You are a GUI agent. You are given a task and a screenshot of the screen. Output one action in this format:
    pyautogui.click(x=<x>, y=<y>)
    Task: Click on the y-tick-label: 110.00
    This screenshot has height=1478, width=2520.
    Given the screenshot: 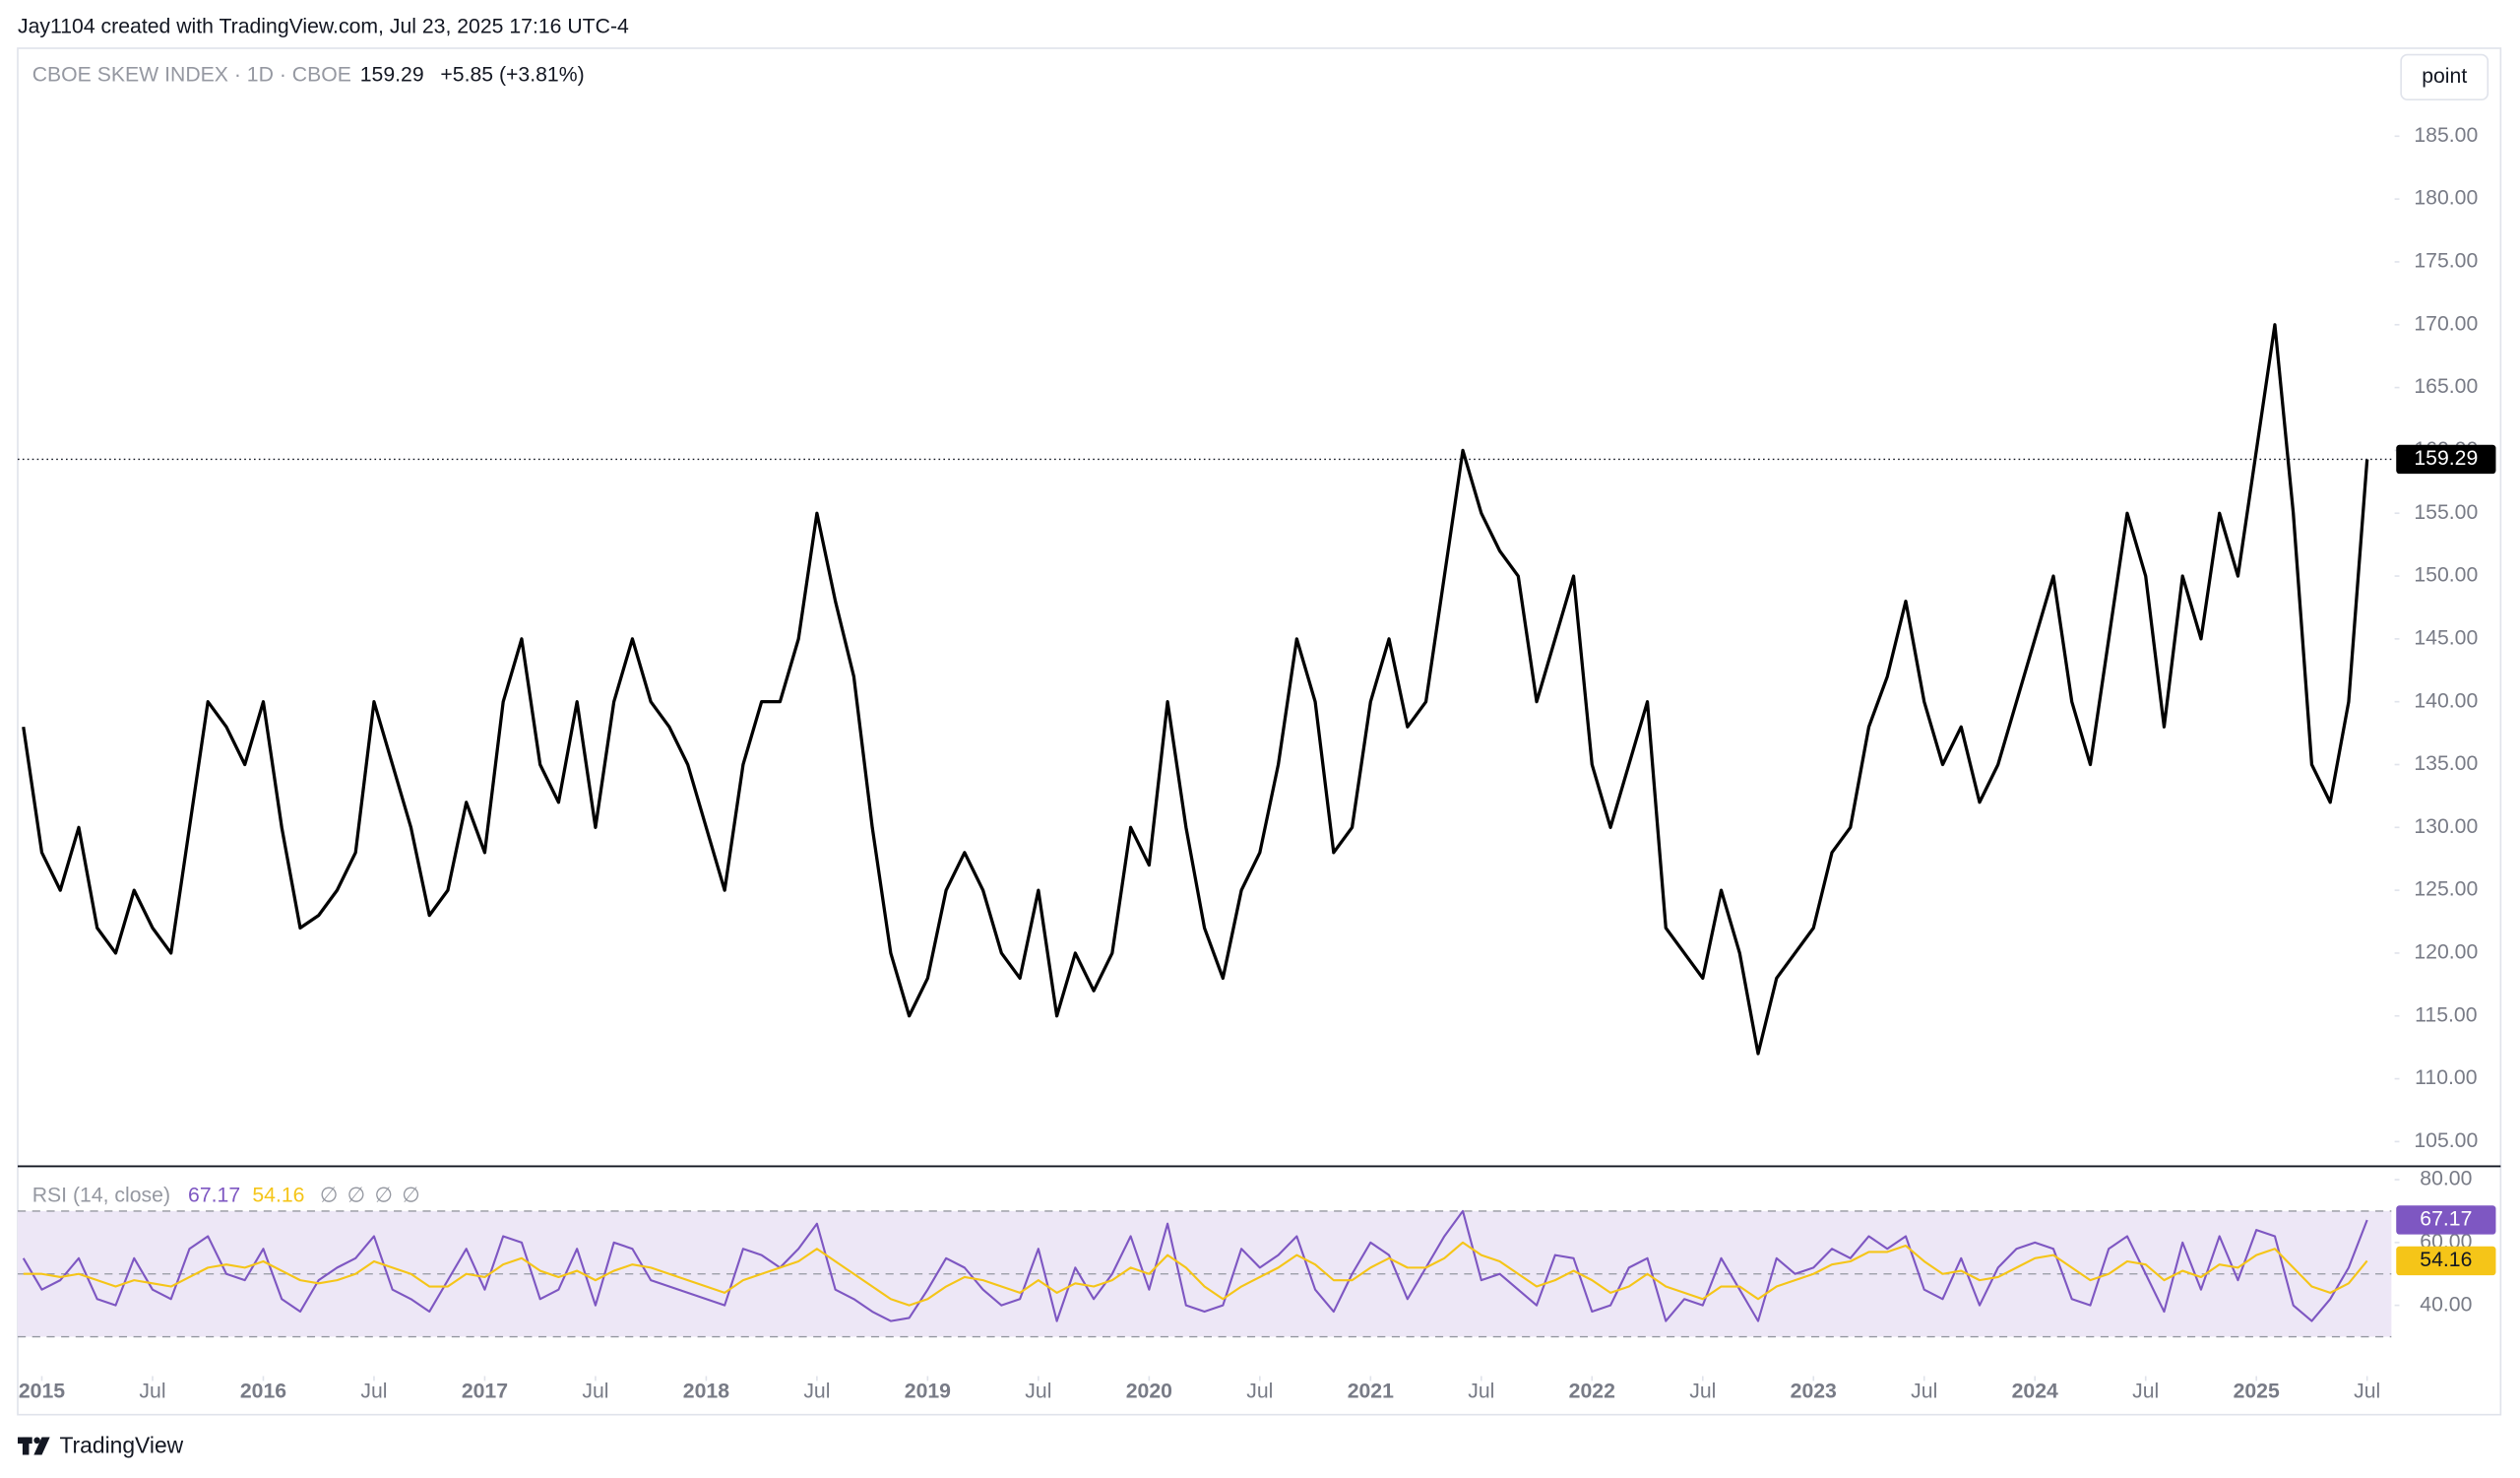 What is the action you would take?
    pyautogui.click(x=2446, y=1077)
    